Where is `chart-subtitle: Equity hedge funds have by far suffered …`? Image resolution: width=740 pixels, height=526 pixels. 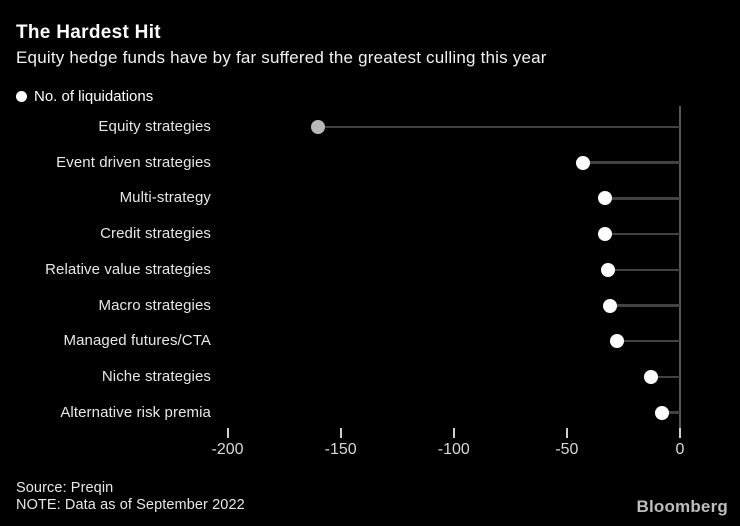
chart-subtitle: Equity hedge funds have by far suffered … is located at coordinates (281, 57).